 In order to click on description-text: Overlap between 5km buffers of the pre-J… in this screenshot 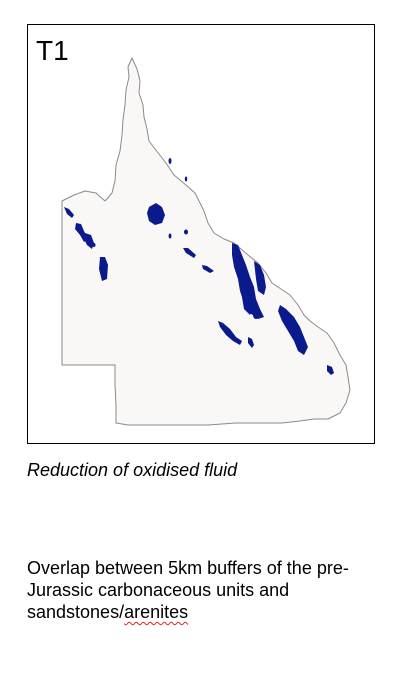, I will do `click(207, 590)`.